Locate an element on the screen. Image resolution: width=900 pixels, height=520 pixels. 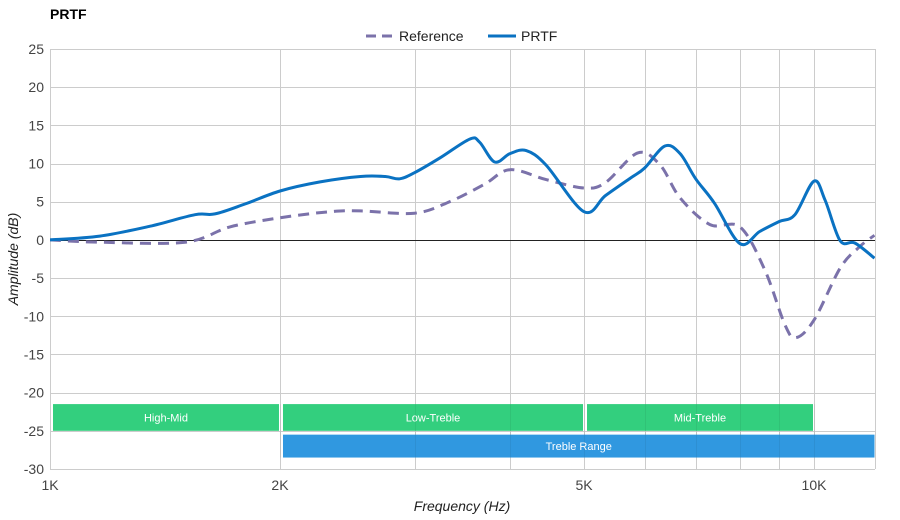
y-tick-label: 5 is located at coordinates (40, 202).